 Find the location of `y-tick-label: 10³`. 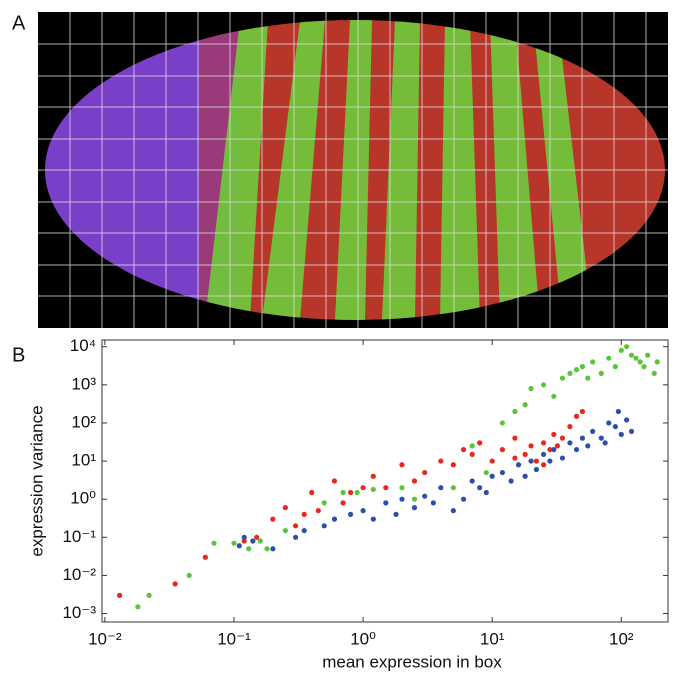

y-tick-label: 10³ is located at coordinates (83, 383).